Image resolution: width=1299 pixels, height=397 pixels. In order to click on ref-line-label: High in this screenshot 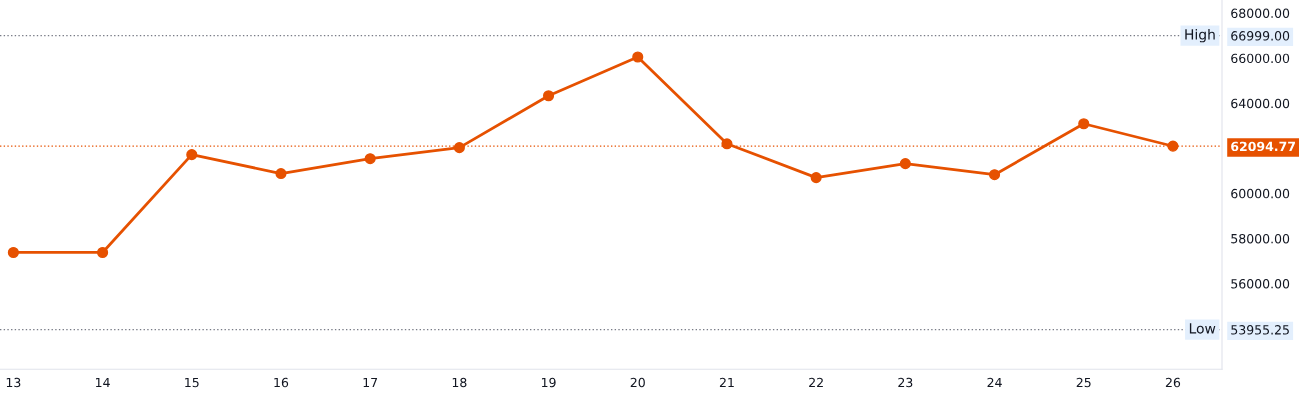, I will do `click(1200, 35)`.